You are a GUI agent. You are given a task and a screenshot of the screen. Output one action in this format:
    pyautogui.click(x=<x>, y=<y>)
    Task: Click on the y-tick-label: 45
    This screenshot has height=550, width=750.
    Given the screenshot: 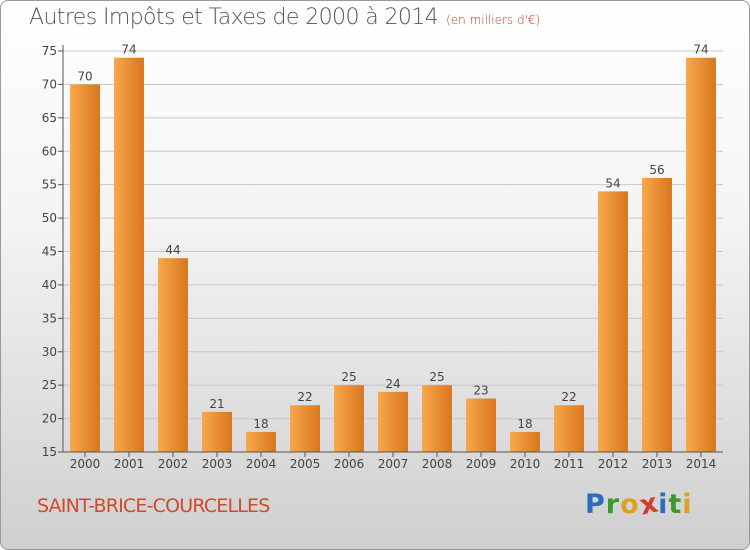 What is the action you would take?
    pyautogui.click(x=49, y=252)
    